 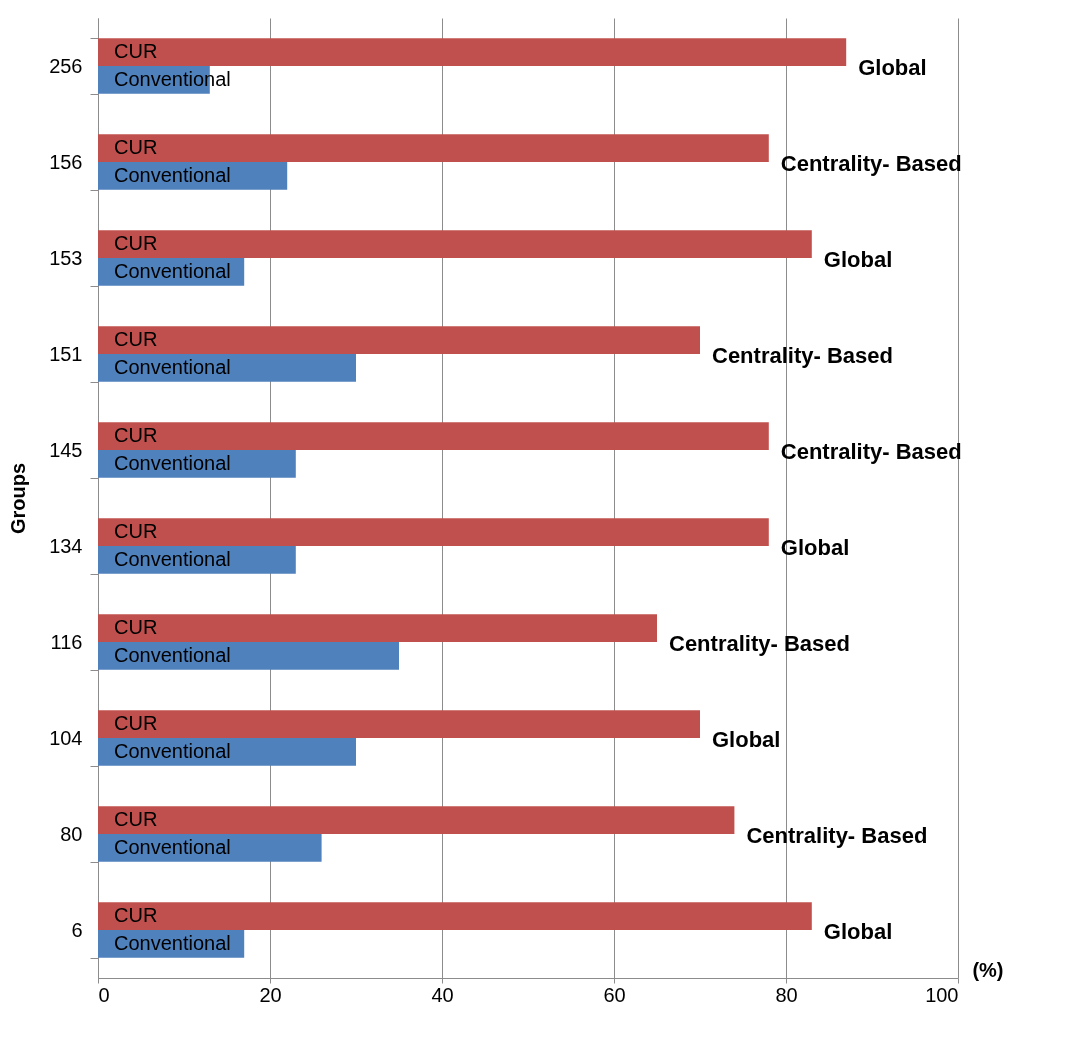 What do you see at coordinates (77, 929) in the screenshot?
I see `y-tick-label: 6` at bounding box center [77, 929].